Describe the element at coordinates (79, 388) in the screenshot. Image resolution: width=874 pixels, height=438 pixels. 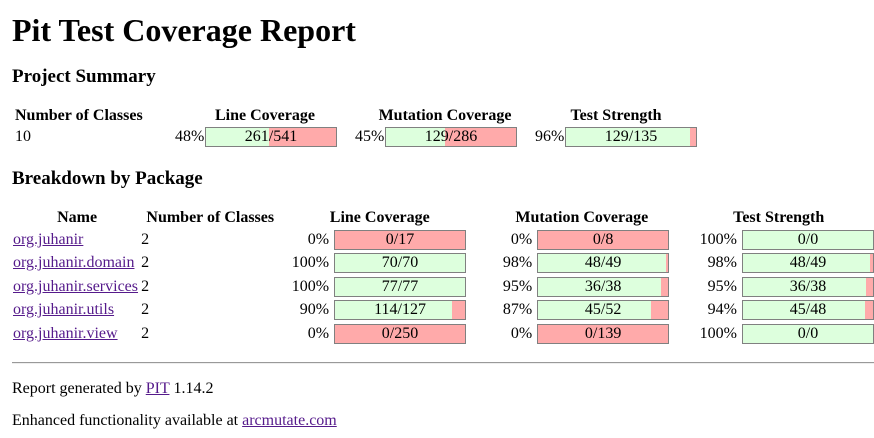
I see `generated-prefix: Report generated by` at that location.